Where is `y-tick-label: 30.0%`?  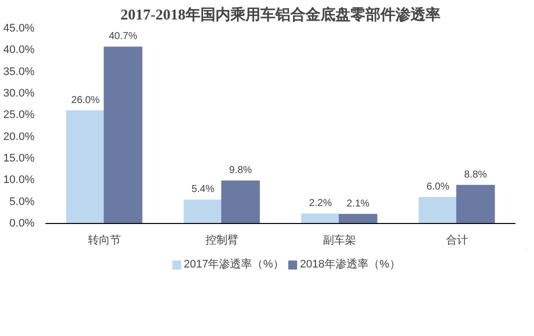
y-tick-label: 30.0% is located at coordinates (19, 94).